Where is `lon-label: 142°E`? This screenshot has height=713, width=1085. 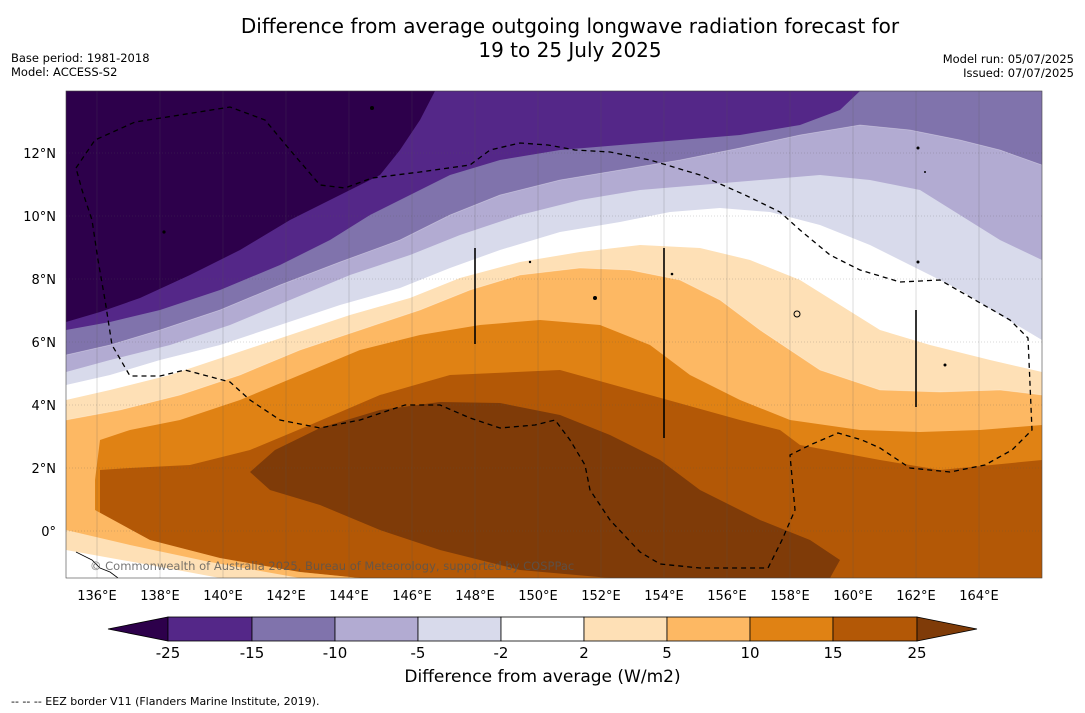
lon-label: 142°E is located at coordinates (286, 596).